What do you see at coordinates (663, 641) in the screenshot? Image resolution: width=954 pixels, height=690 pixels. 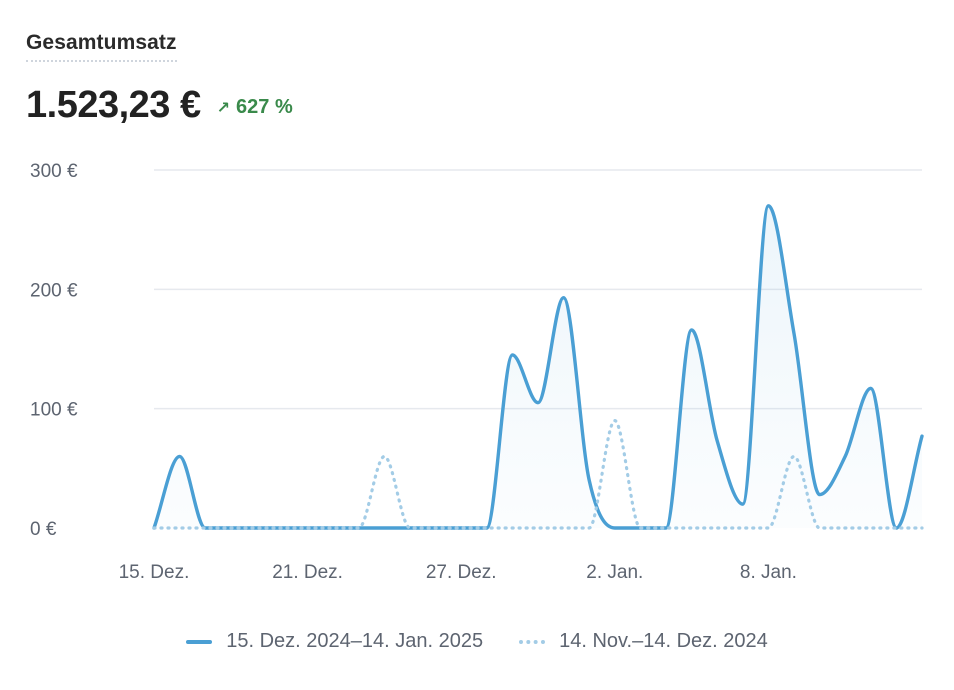 I see `legend-label-previous: 14. Nov.–14. Dez. 2024` at bounding box center [663, 641].